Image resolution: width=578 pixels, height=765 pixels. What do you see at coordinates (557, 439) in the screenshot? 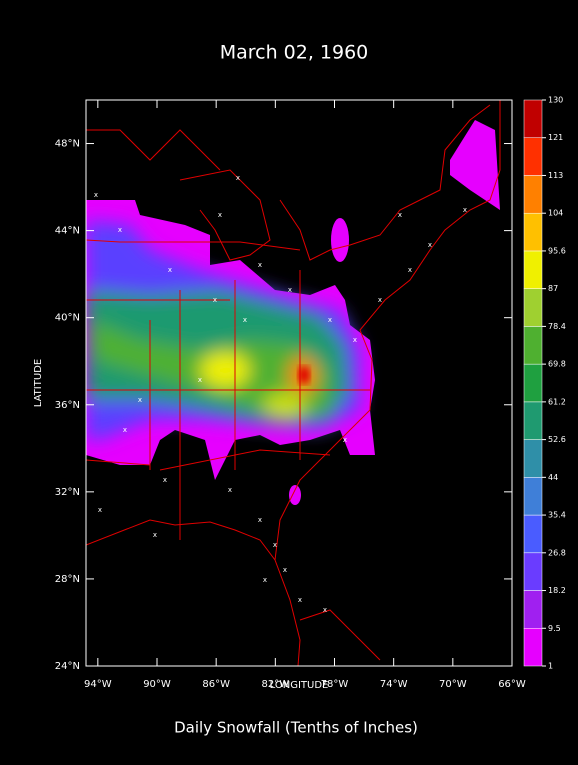
I see `colorbar-label: 52.6` at bounding box center [557, 439].